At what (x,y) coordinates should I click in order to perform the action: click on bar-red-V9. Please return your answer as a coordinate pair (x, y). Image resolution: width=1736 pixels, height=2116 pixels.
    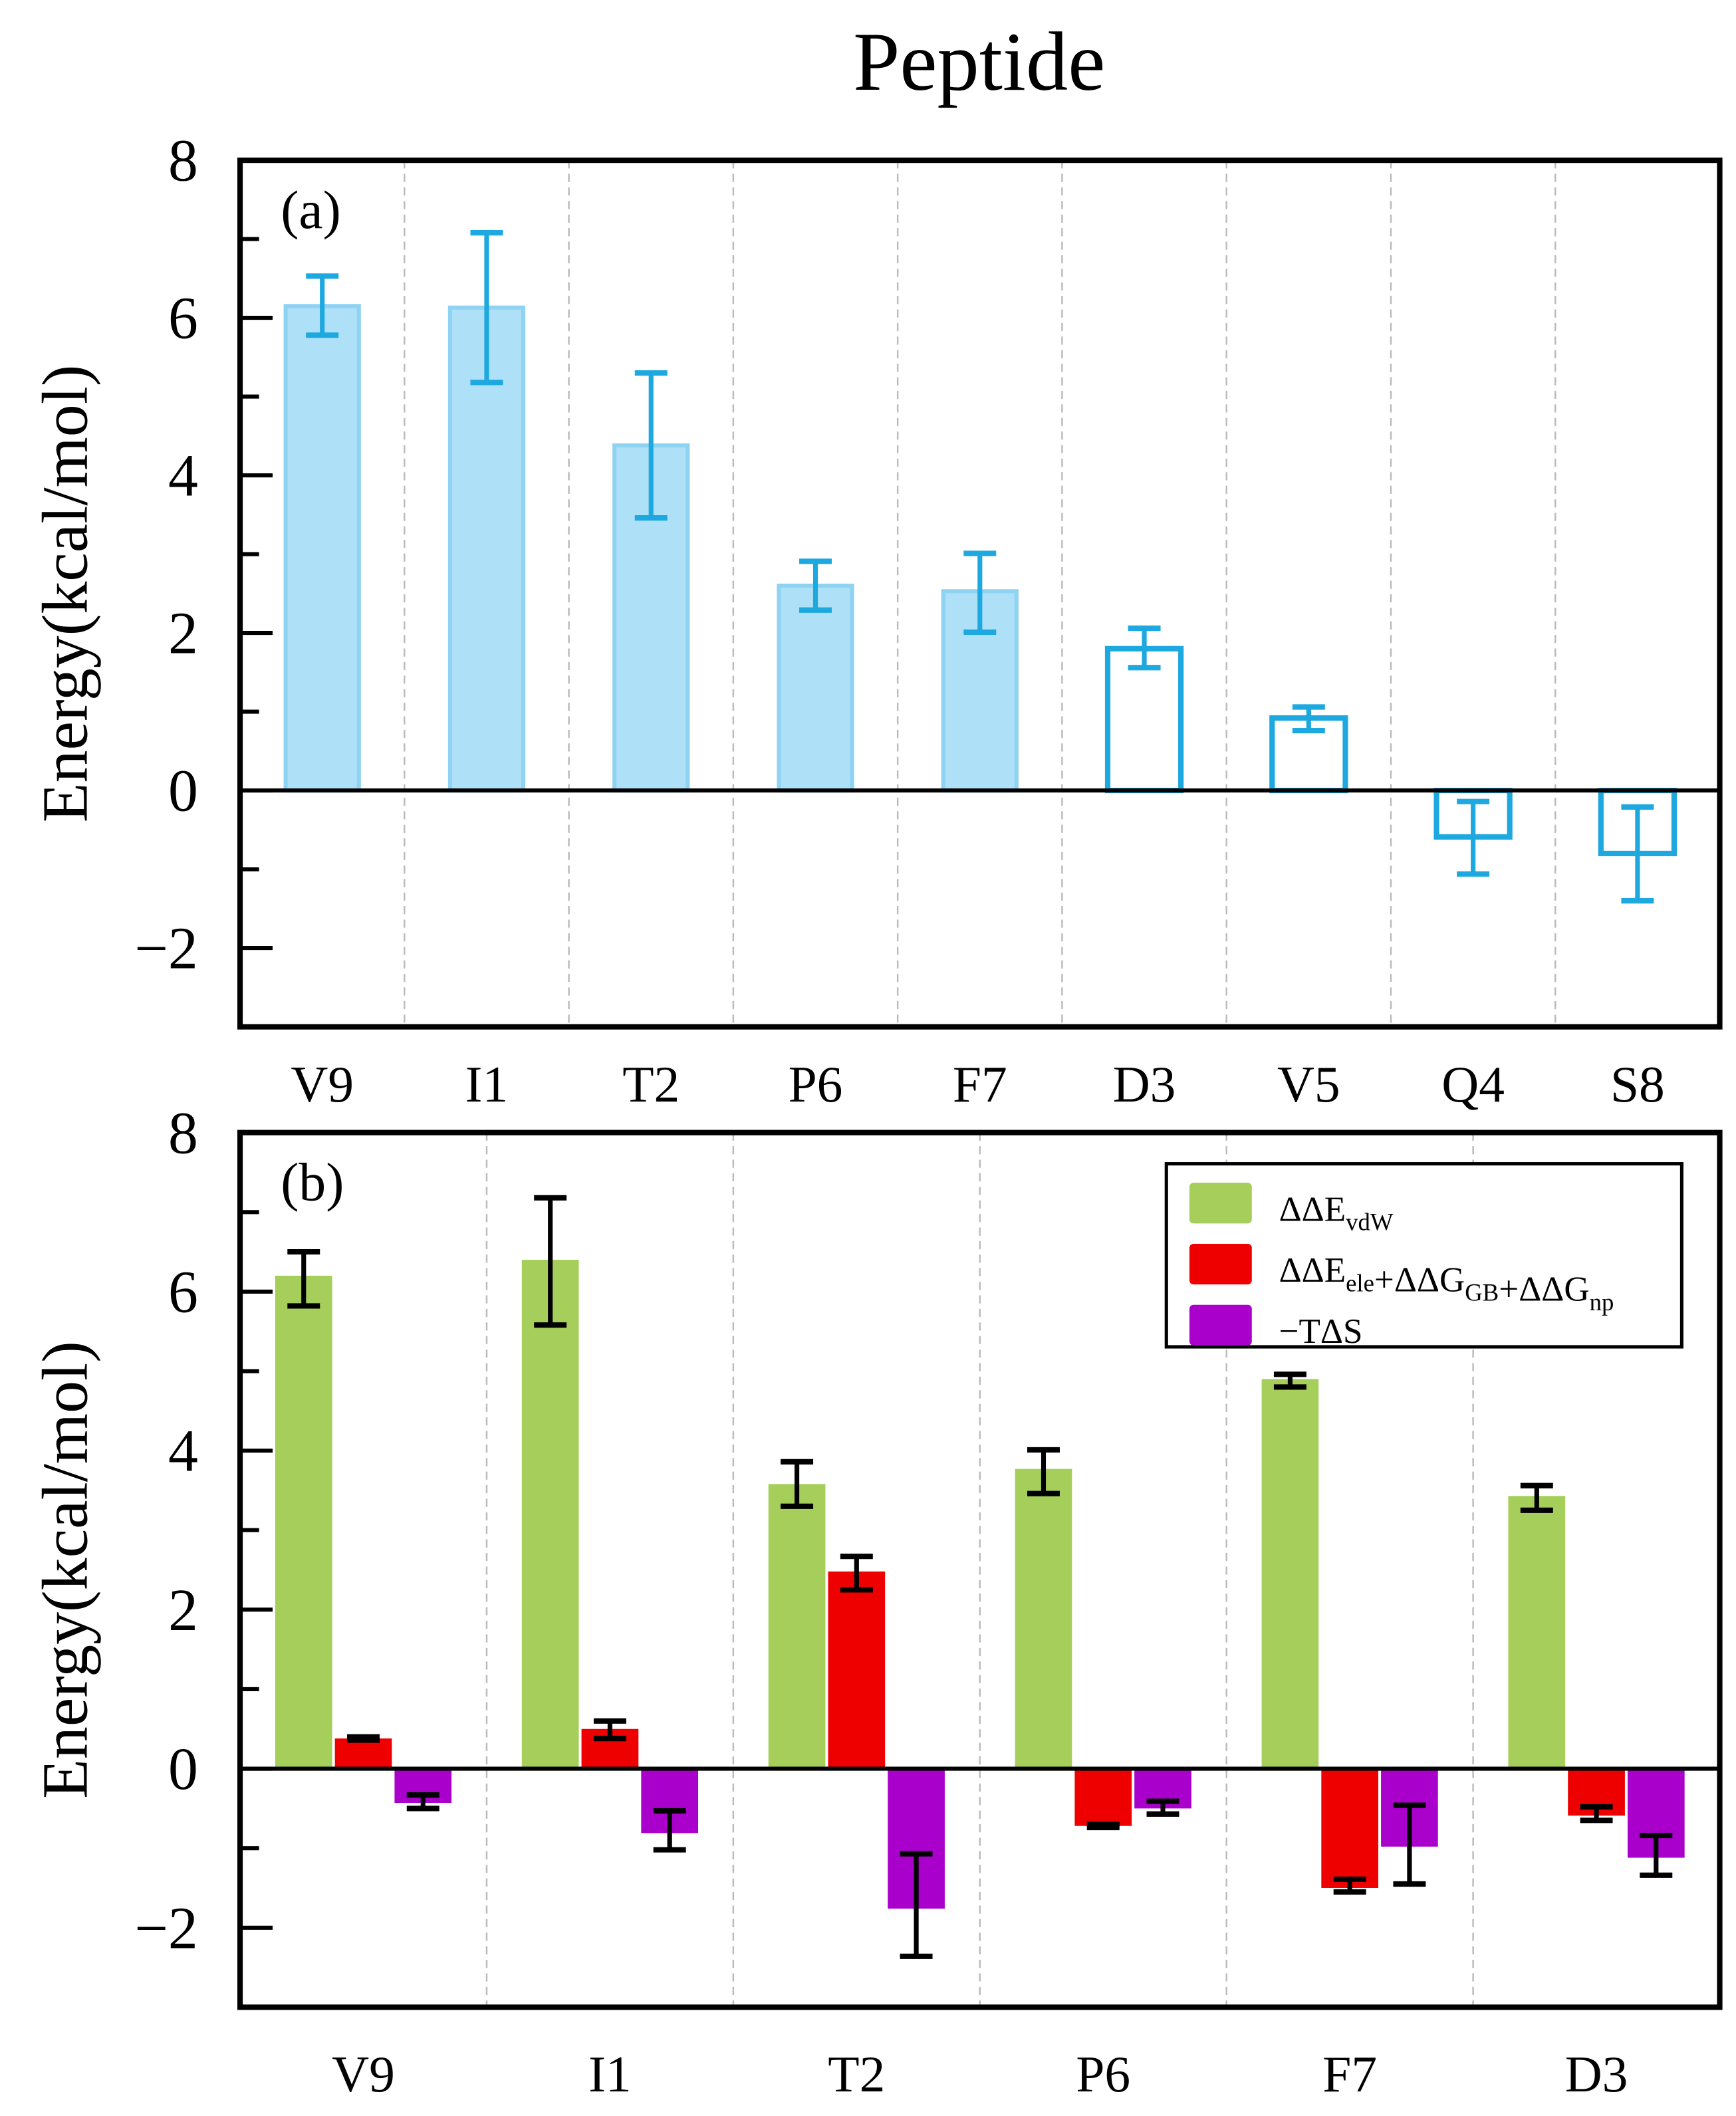
    Looking at the image, I should click on (363, 1753).